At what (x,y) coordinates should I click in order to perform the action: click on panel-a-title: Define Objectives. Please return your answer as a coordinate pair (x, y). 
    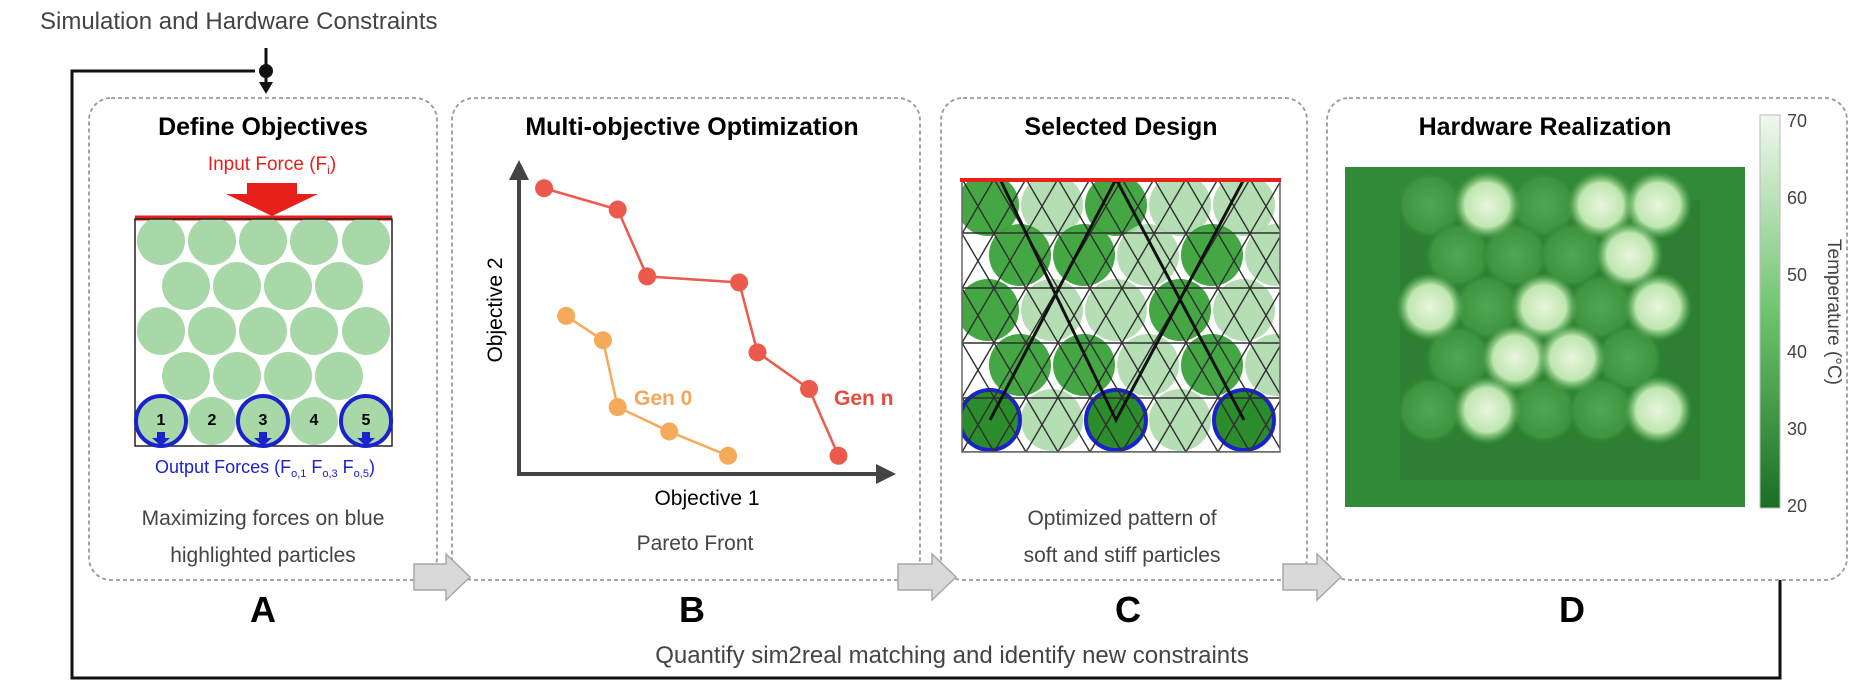
    Looking at the image, I should click on (263, 127).